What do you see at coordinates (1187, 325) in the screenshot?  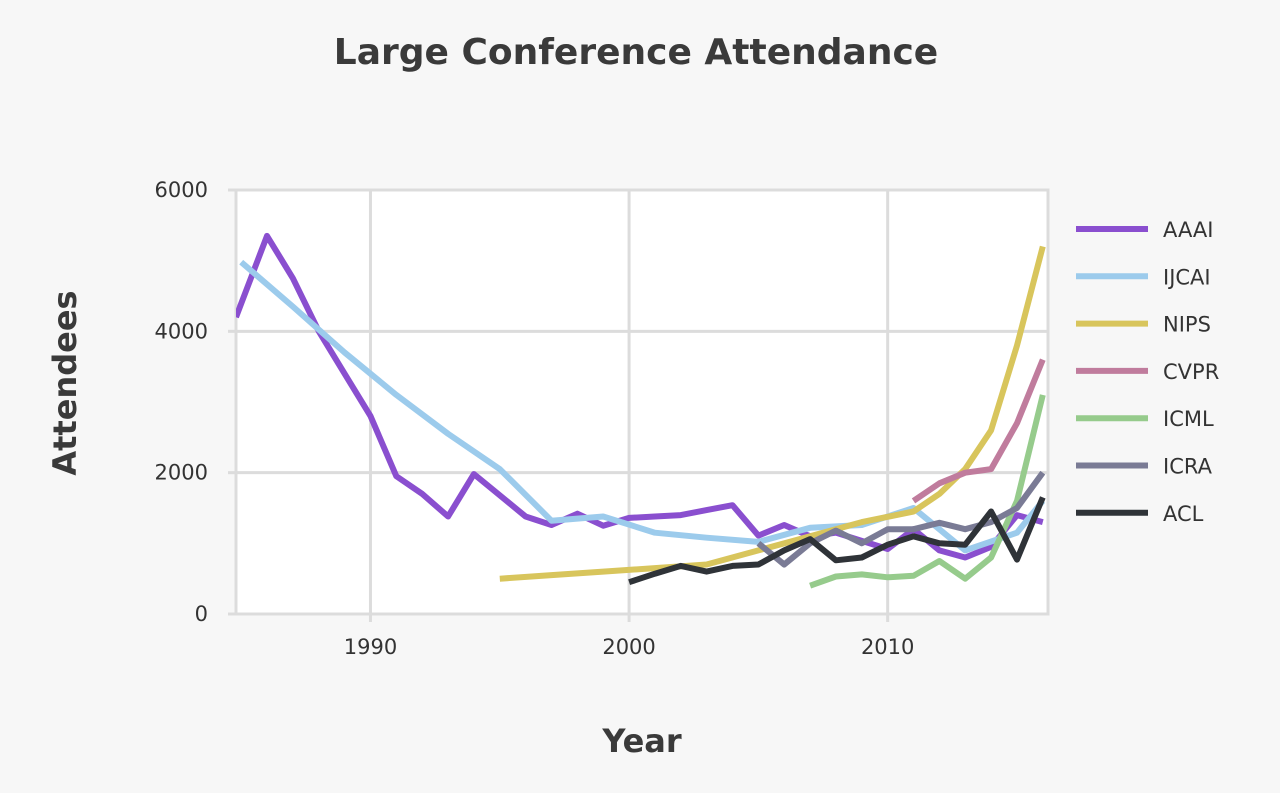 I see `legend-label-nips: NIPS` at bounding box center [1187, 325].